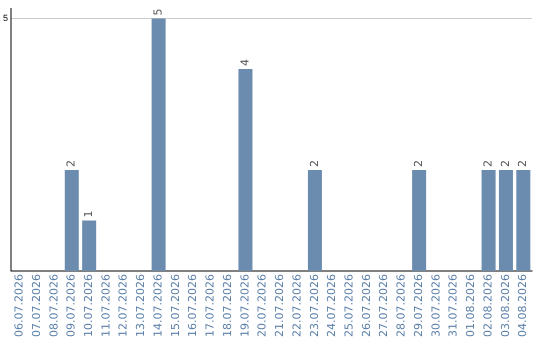  I want to click on x-tick-label: 13.07.2026, so click(141, 306).